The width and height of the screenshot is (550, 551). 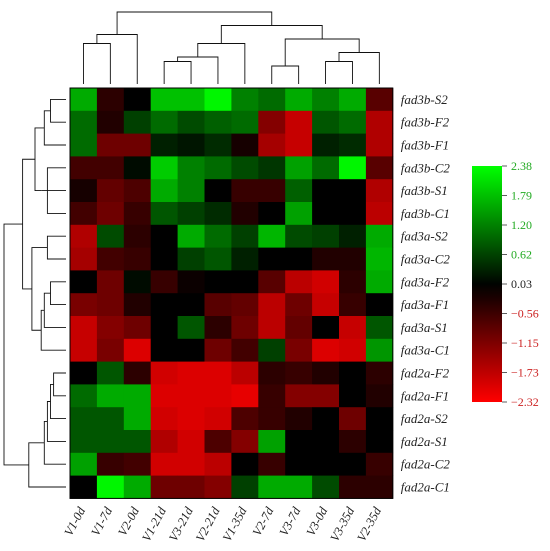 What do you see at coordinates (272, 419) in the screenshot?
I see `heatmap-cell-fad2a-S2-V2-7d` at bounding box center [272, 419].